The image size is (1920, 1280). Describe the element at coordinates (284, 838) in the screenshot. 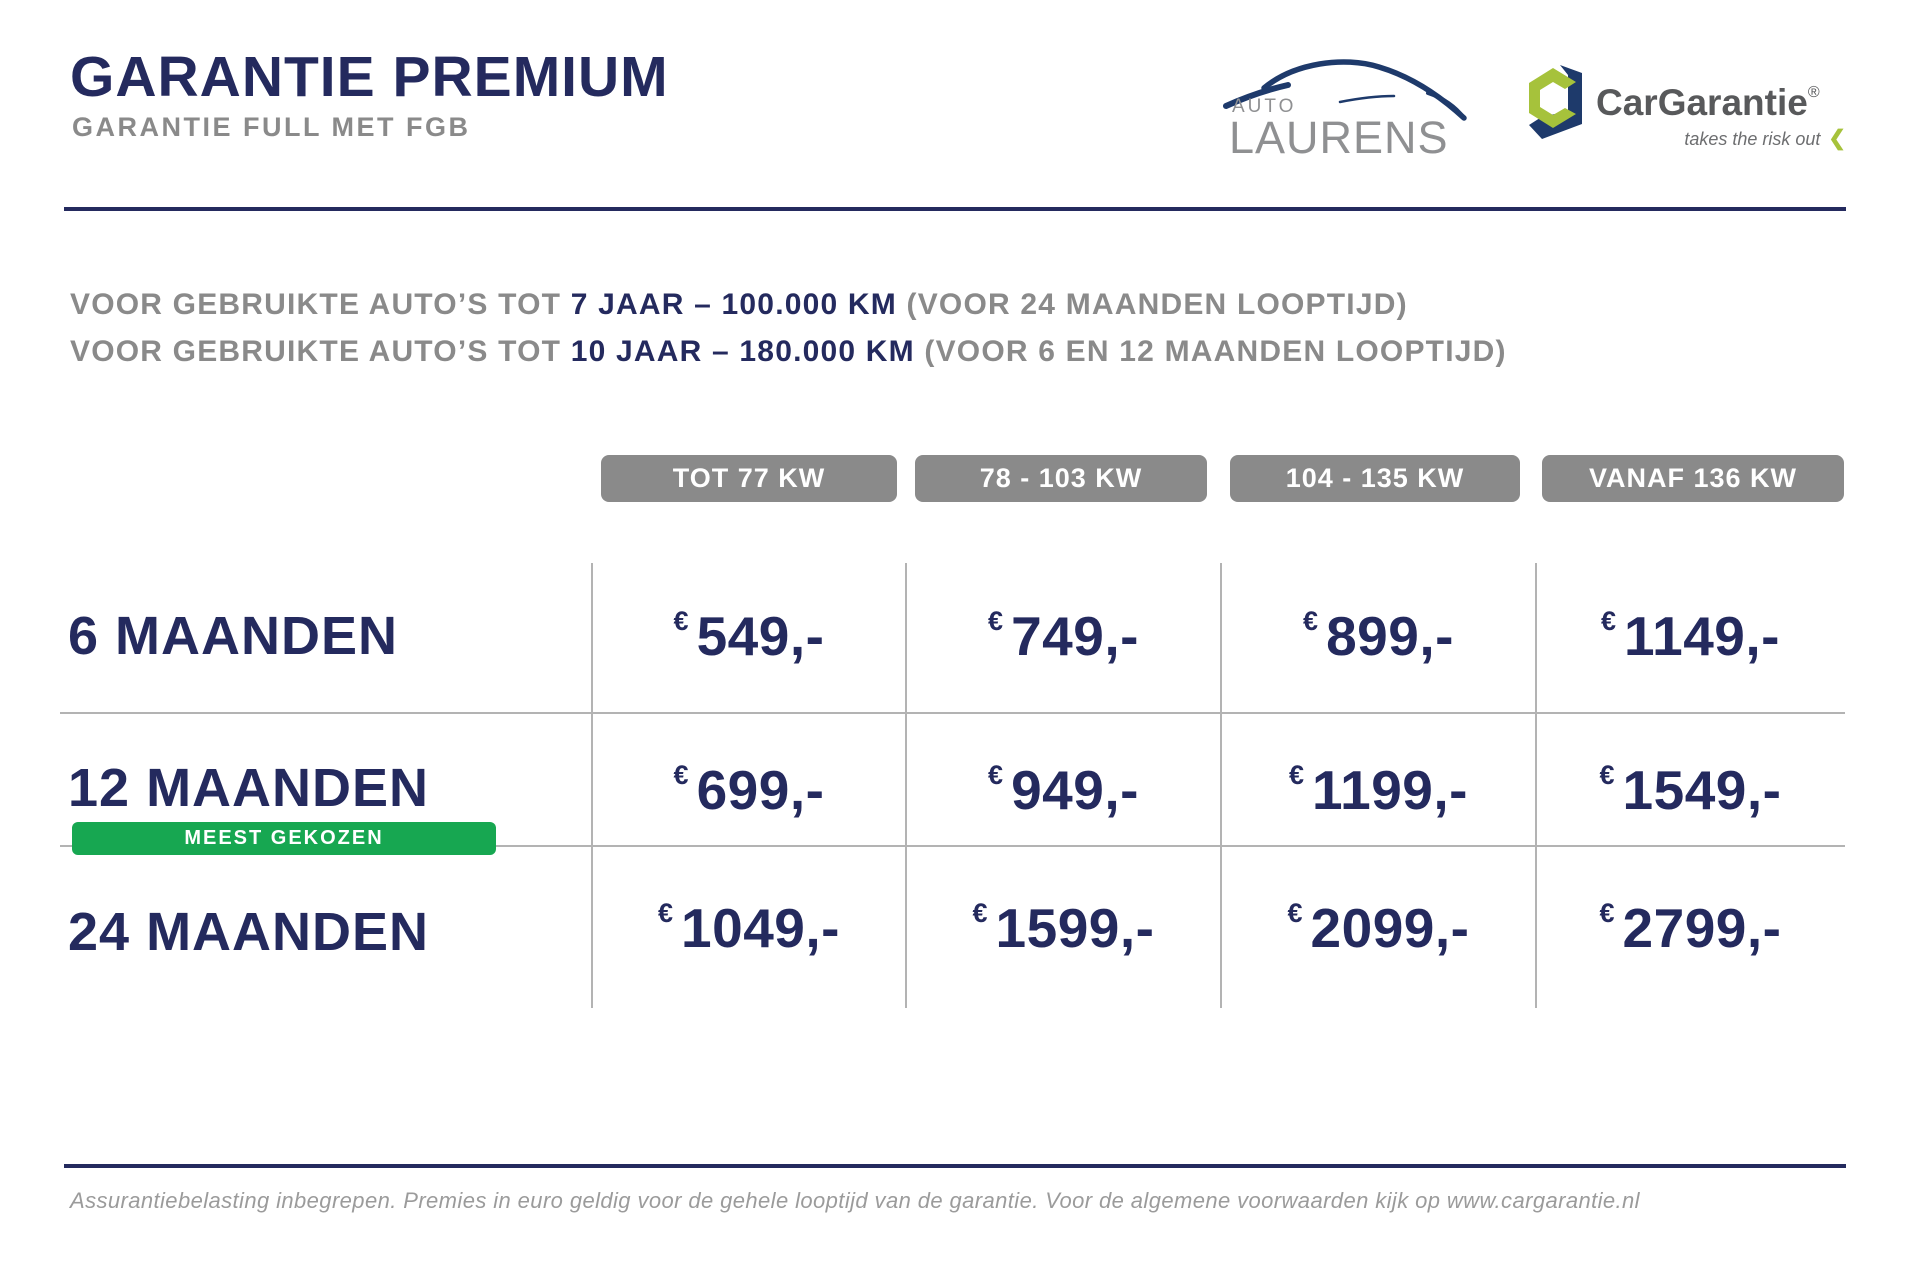

I see `most-chosen-badge: MEEST GEKOZEN` at that location.